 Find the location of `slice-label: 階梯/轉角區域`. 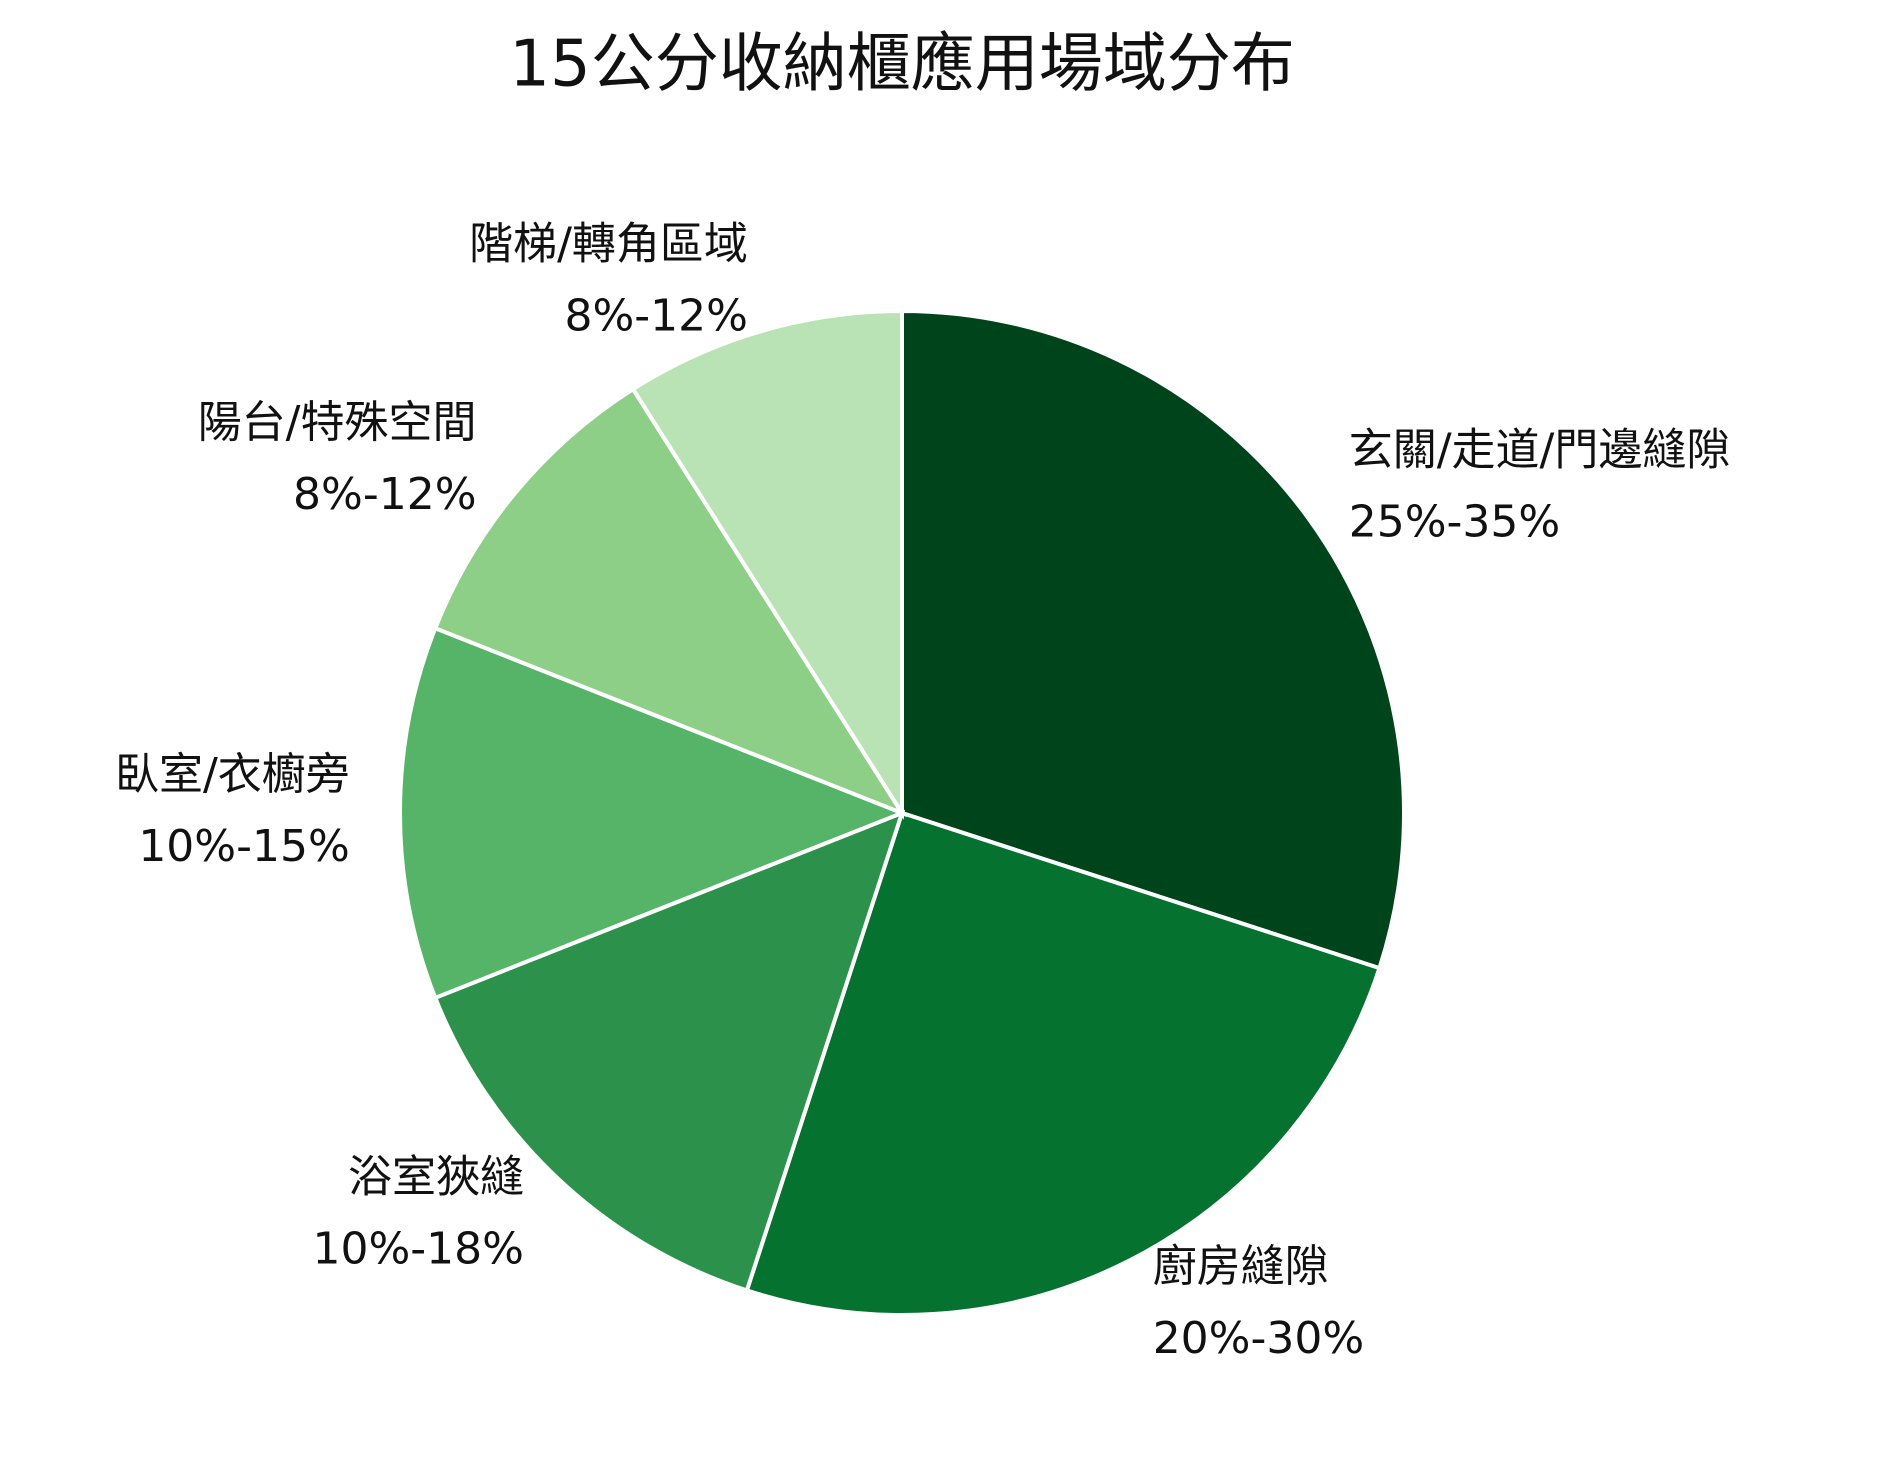

slice-label: 階梯/轉角區域 is located at coordinates (608, 244).